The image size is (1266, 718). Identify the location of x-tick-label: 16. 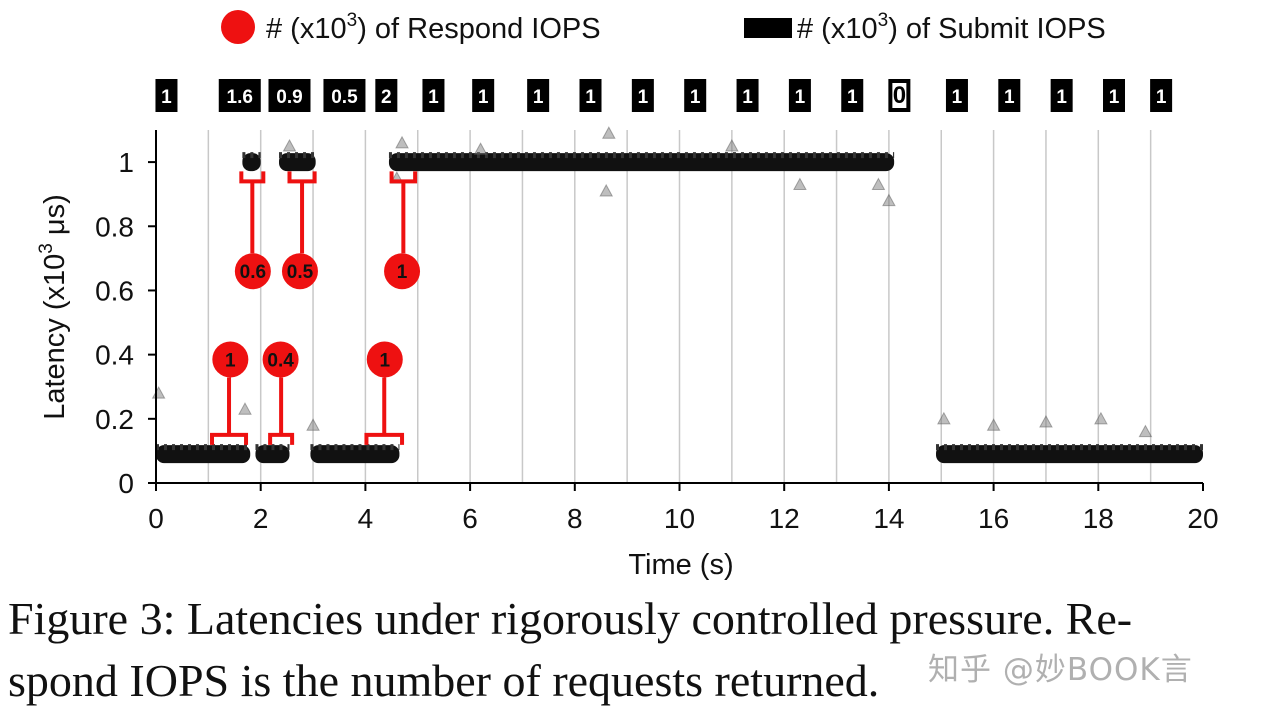
(993, 518).